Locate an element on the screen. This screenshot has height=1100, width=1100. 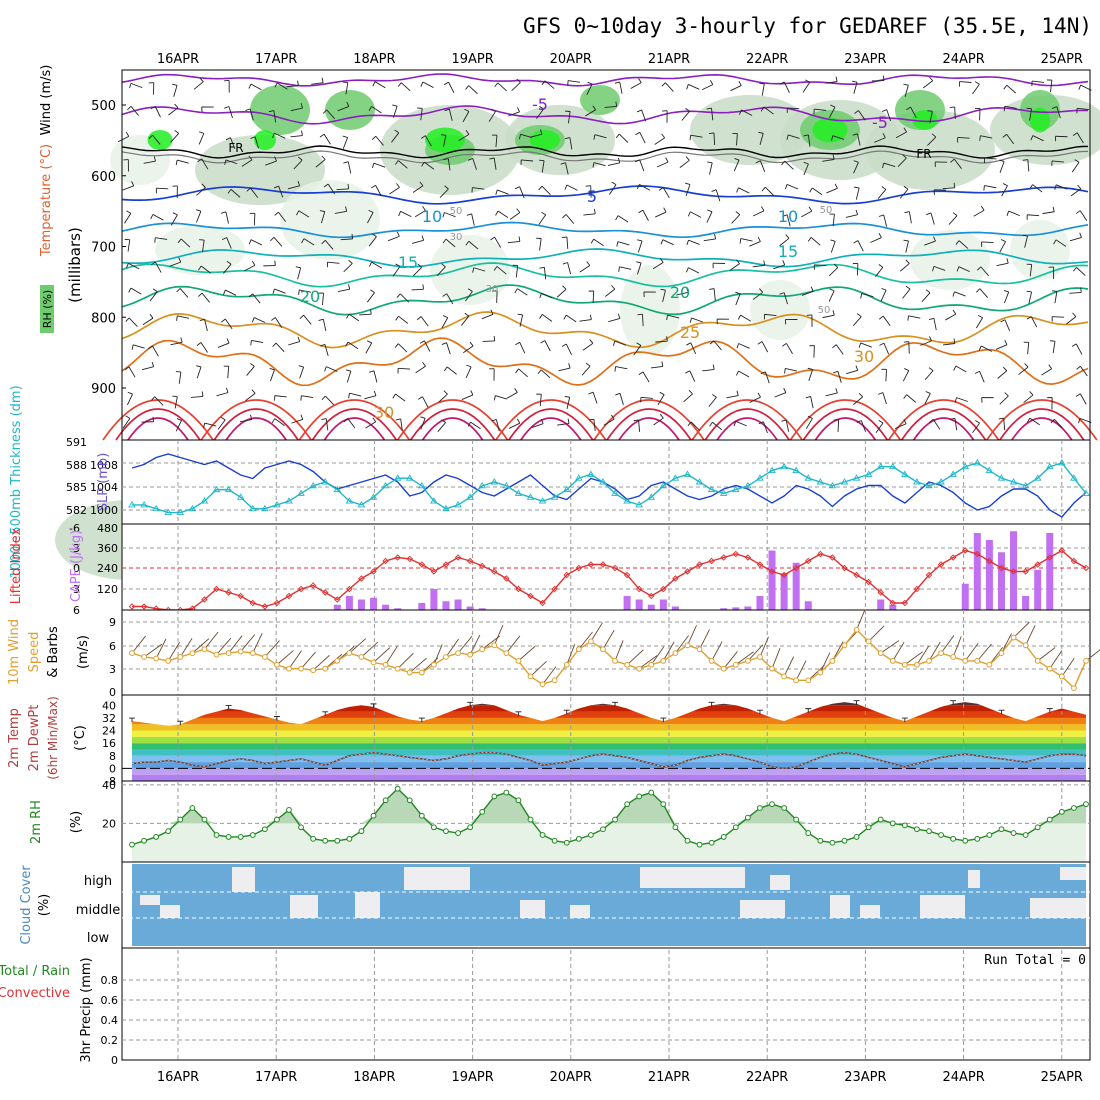
contour-label: -5 is located at coordinates (880, 122).